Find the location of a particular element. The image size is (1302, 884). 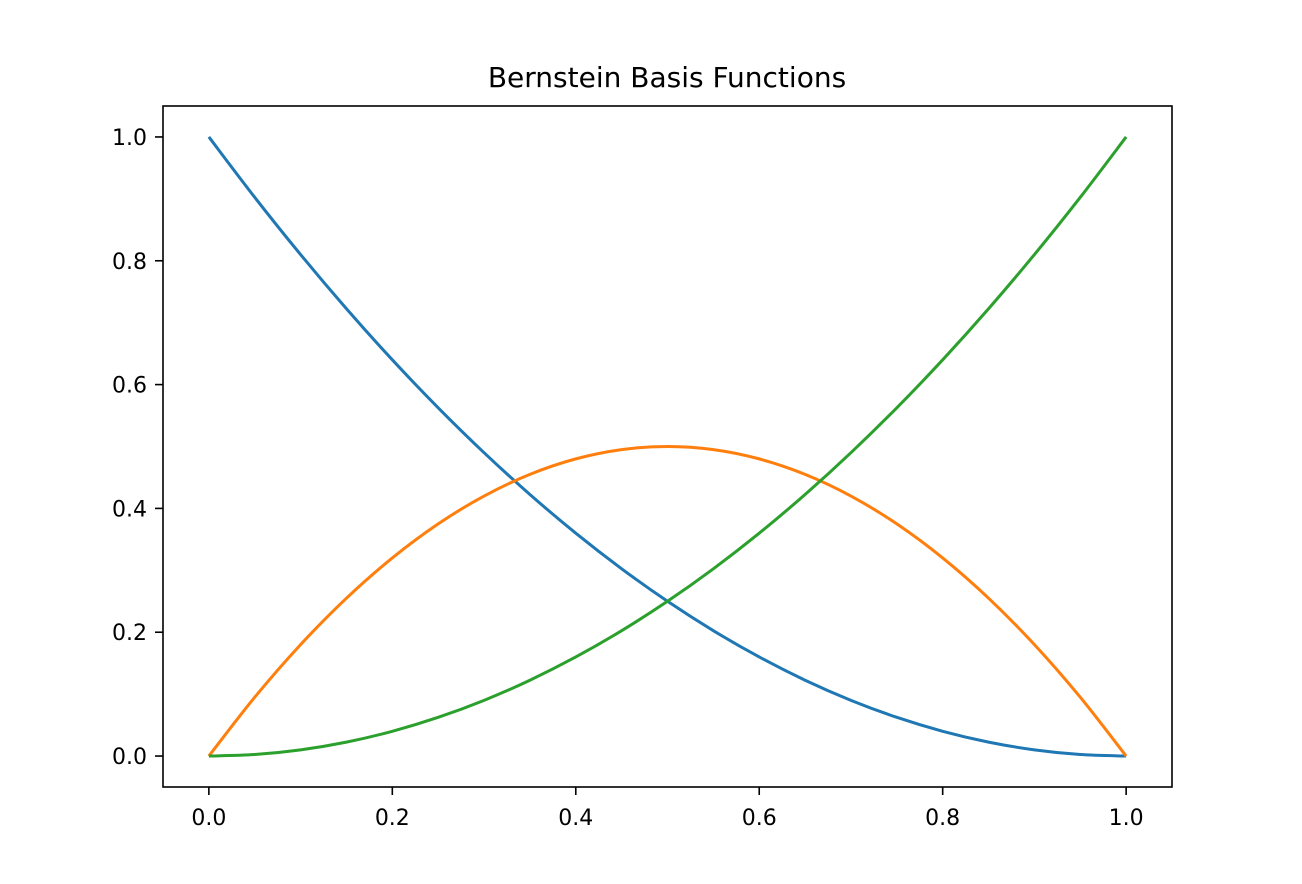

y-tick-label: 0.8 is located at coordinates (129, 262).